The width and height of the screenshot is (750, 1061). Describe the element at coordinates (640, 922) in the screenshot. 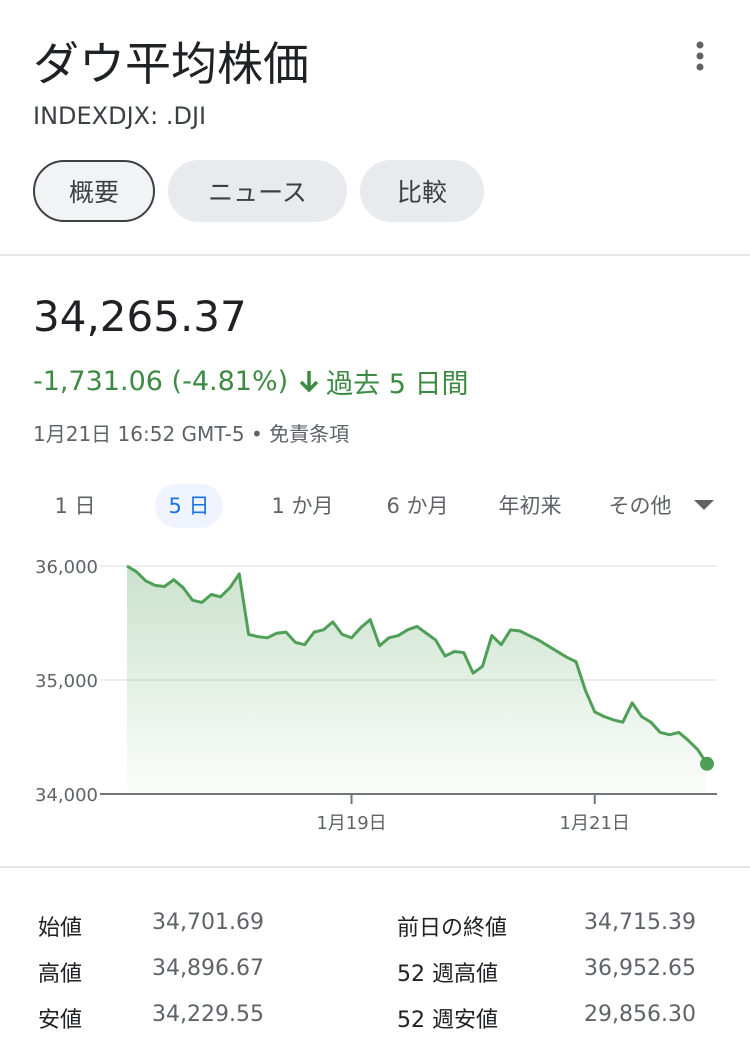

I see `stat-value: 34,715.39` at that location.